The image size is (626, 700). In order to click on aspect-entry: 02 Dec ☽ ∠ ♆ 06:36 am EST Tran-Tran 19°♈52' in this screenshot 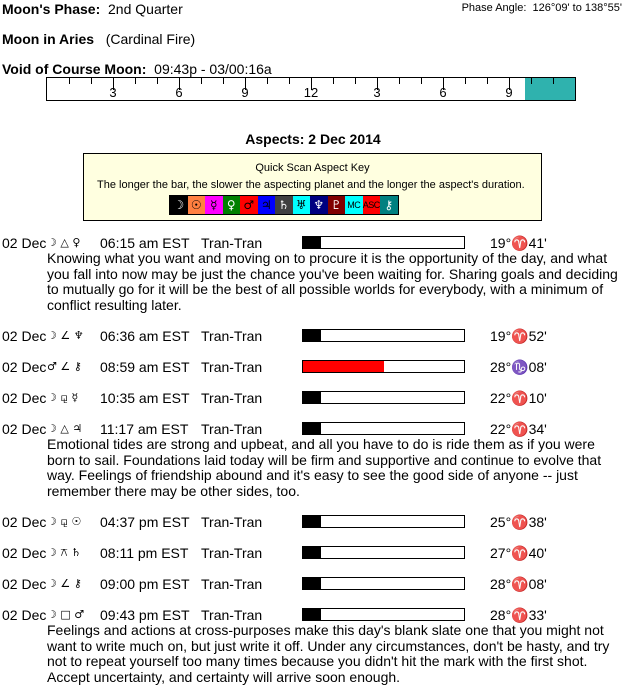, I will do `click(313, 336)`.